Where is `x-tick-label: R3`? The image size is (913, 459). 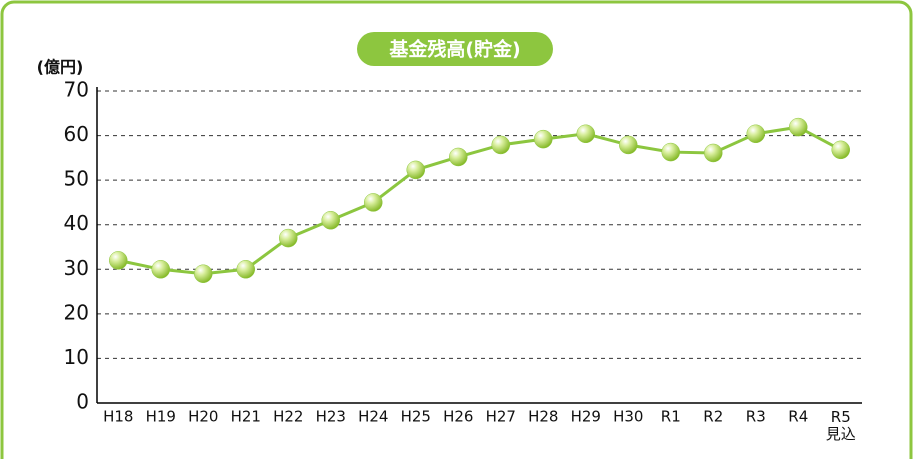 x-tick-label: R3 is located at coordinates (756, 417).